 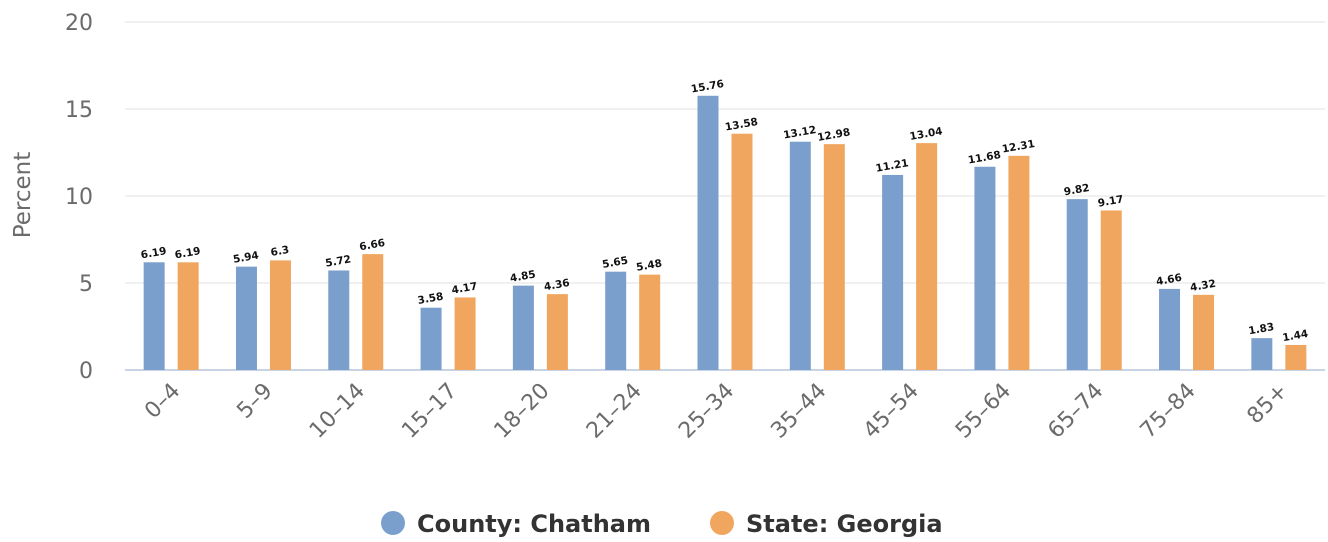 I want to click on legend-item: State: Georgia, so click(x=826, y=524).